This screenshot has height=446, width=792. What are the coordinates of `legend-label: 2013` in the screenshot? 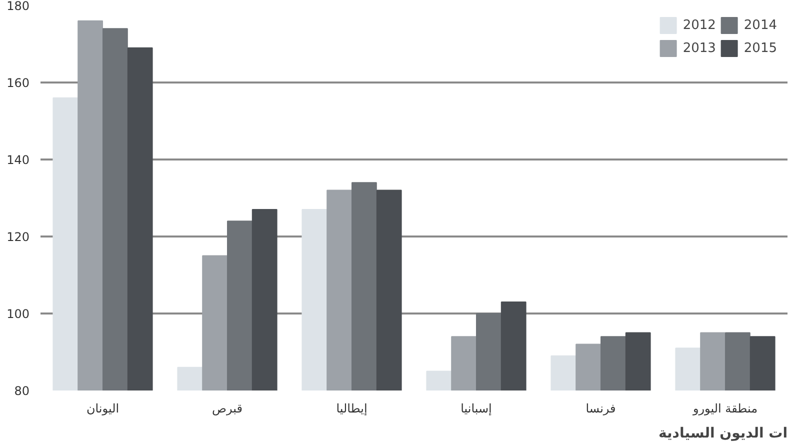 It's located at (699, 48).